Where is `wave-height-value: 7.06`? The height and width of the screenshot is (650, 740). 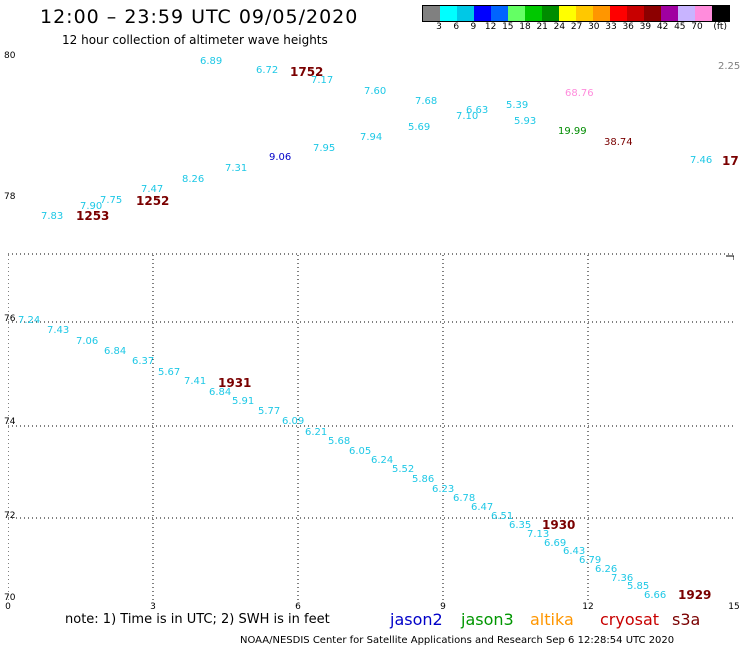 wave-height-value: 7.06 is located at coordinates (87, 341).